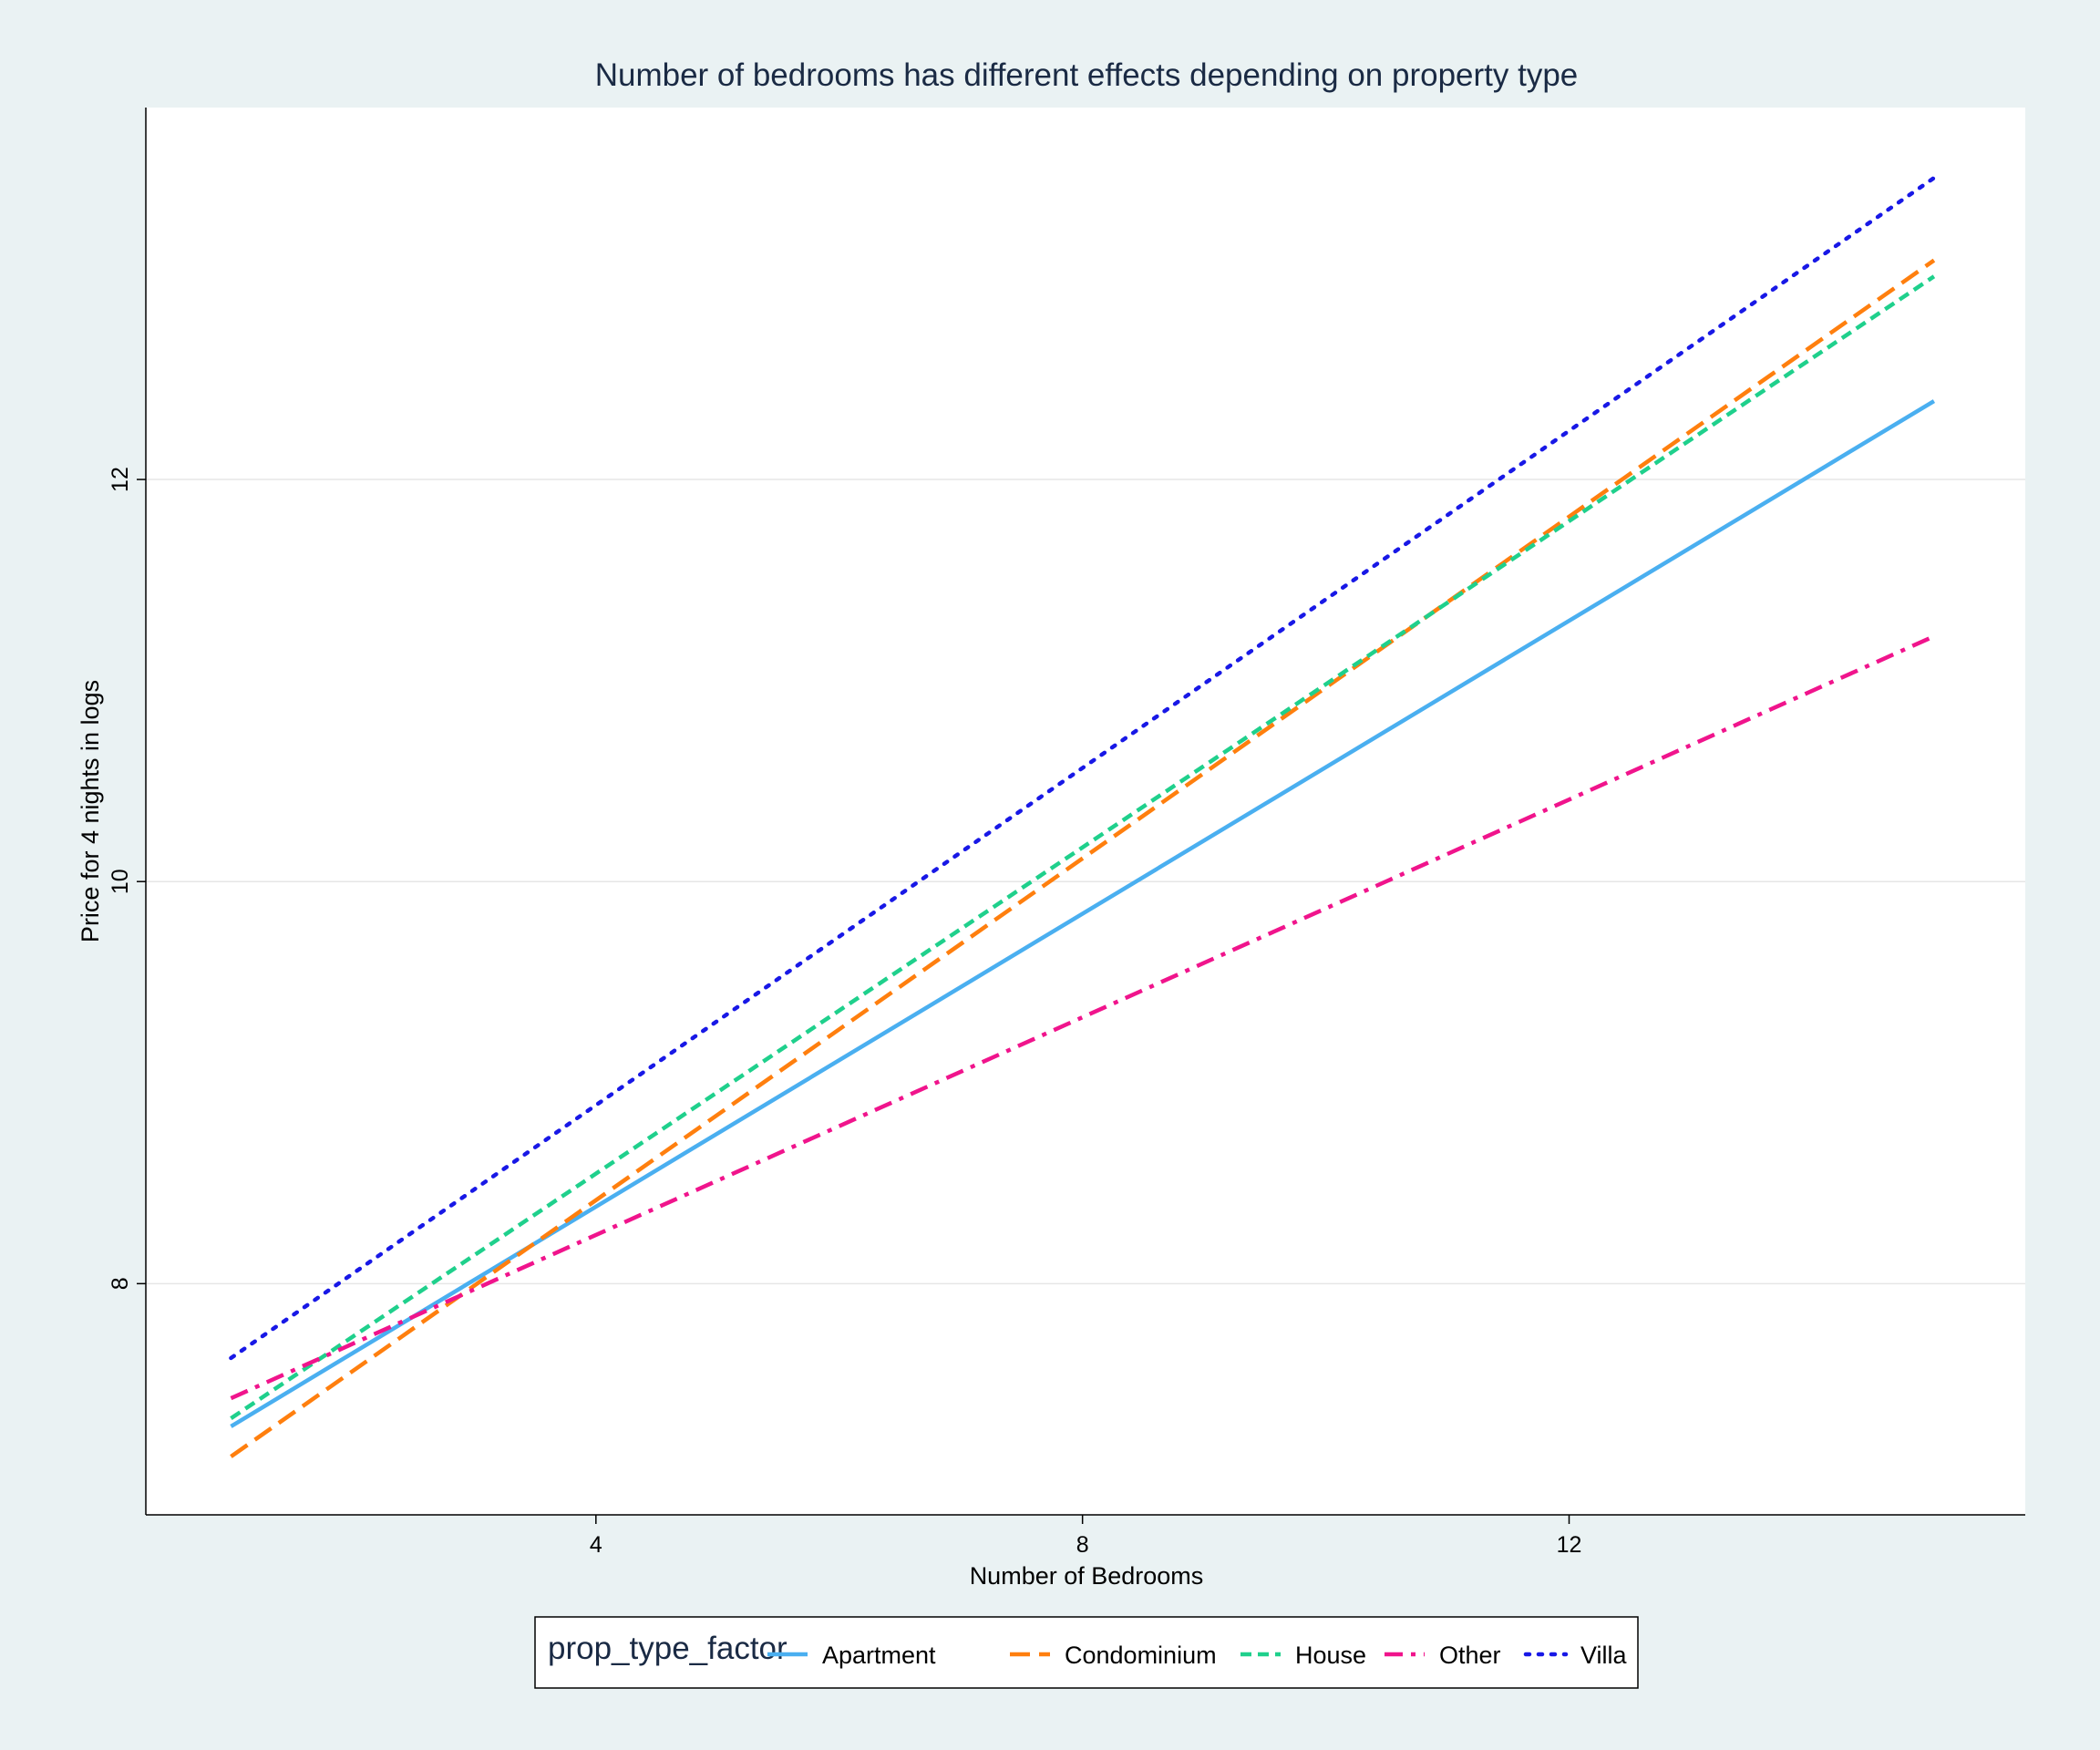  I want to click on y-axis-label: Price for 4 nights in logs, so click(91, 811).